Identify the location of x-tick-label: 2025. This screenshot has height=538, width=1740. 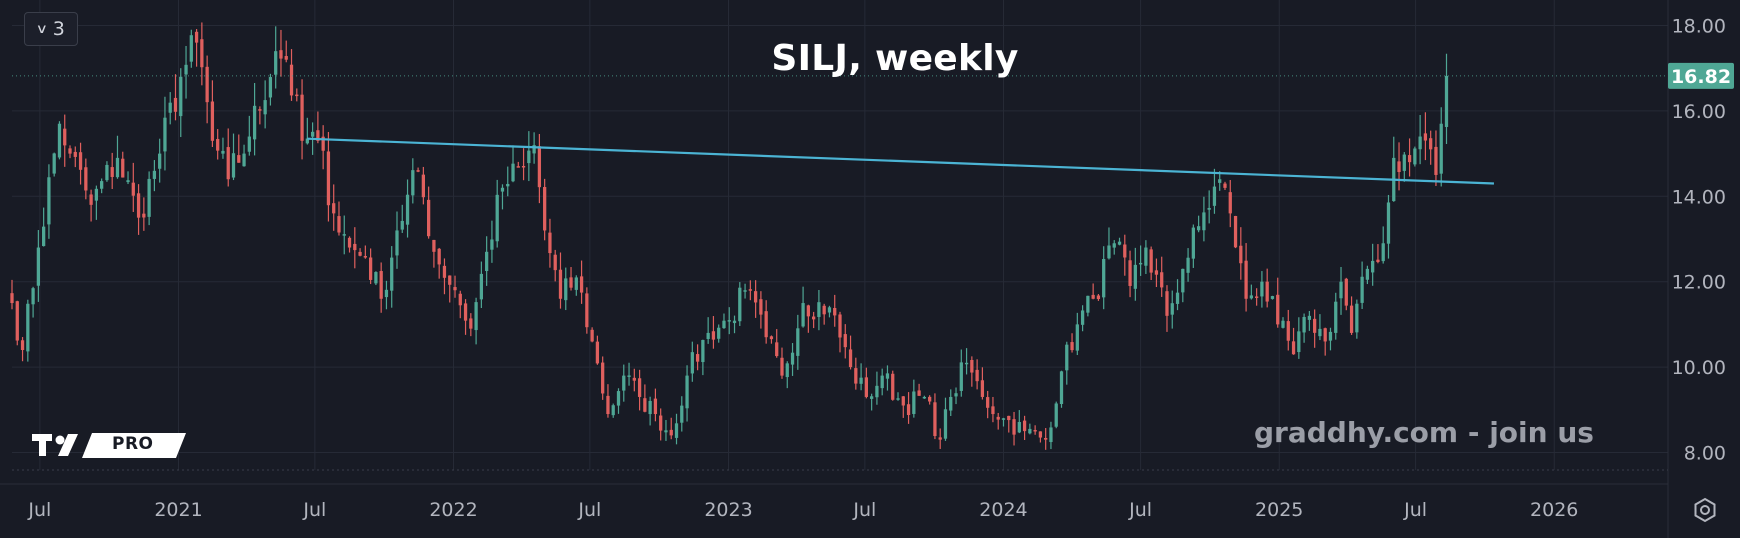
(1279, 510).